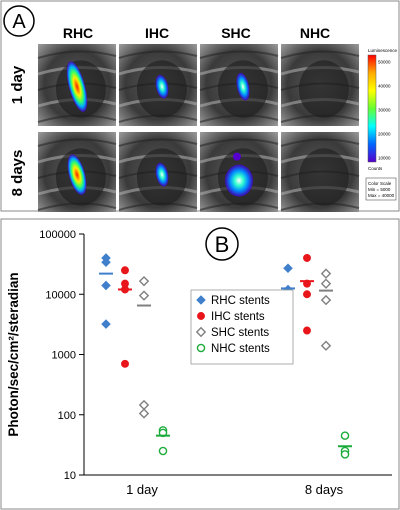  What do you see at coordinates (320, 172) in the screenshot?
I see `bioluminescence-image-nhc-8-days` at bounding box center [320, 172].